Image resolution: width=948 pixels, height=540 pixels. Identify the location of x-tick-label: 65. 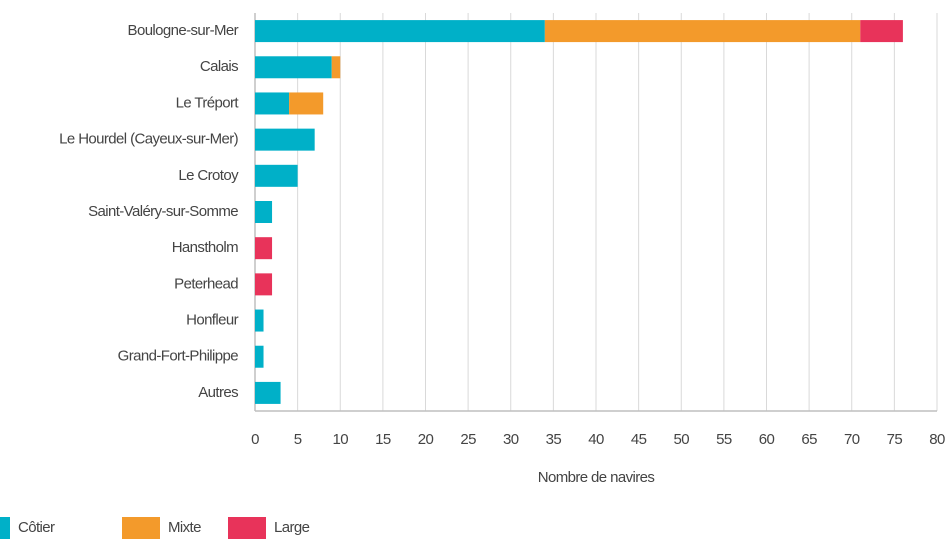
(809, 439).